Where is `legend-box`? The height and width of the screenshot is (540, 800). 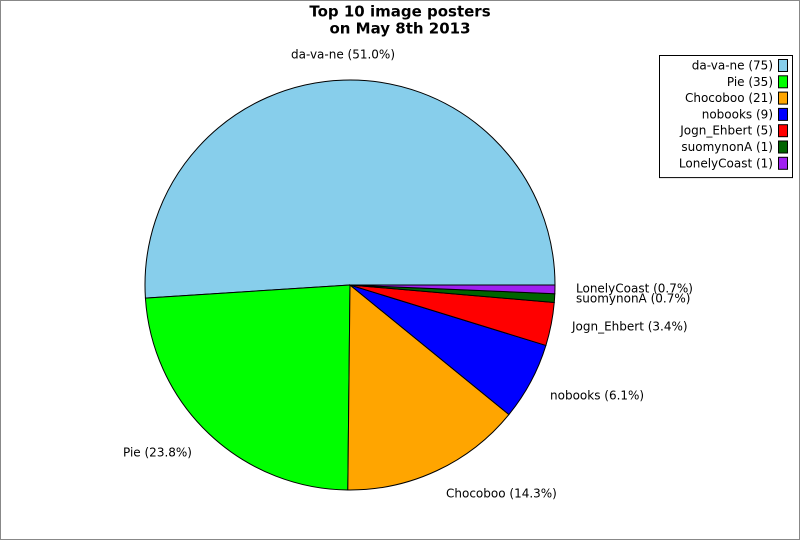
legend-box is located at coordinates (726, 117).